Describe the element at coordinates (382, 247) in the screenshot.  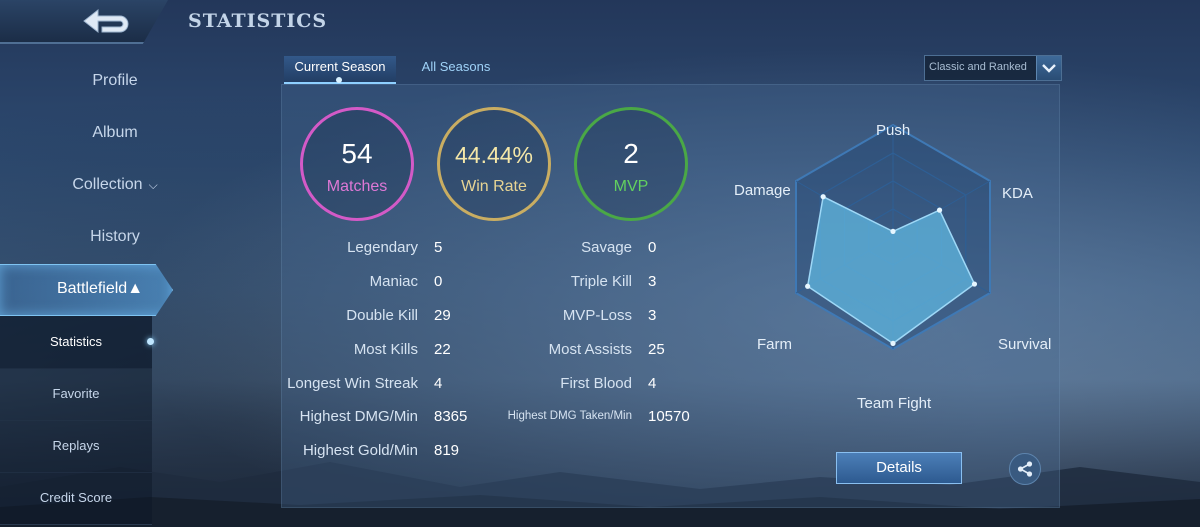
I see `stat-label: Legendary` at that location.